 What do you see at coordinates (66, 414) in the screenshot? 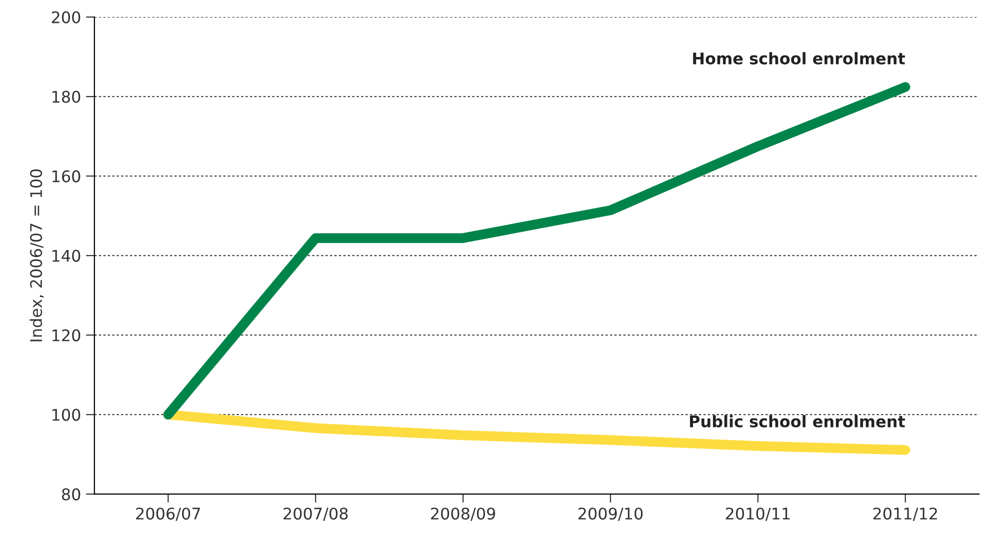
I see `y-tick-label: 100` at bounding box center [66, 414].